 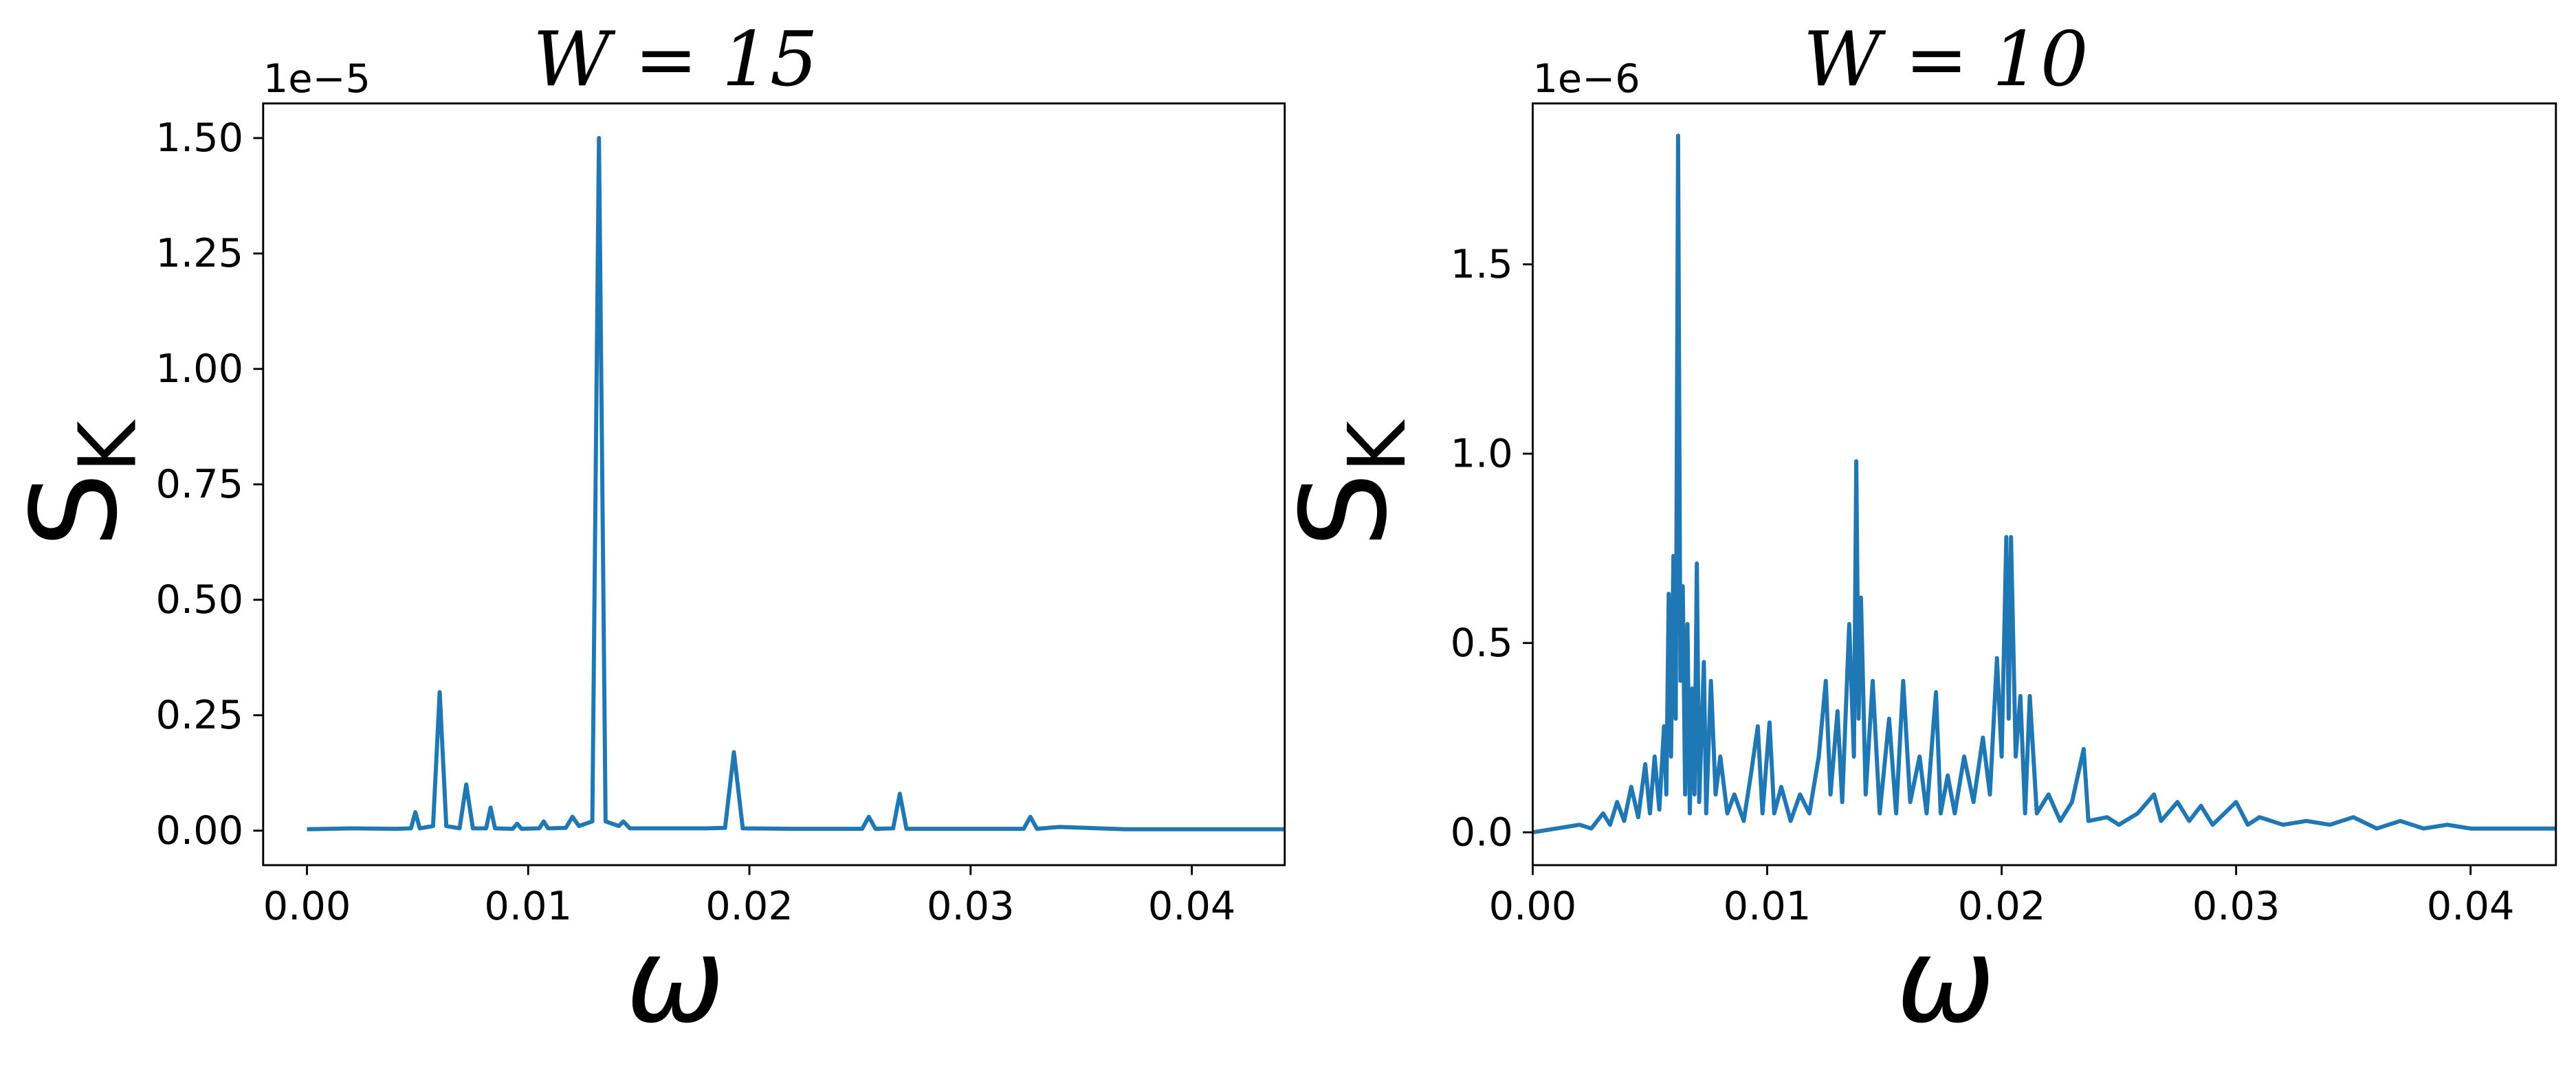 What do you see at coordinates (199, 830) in the screenshot?
I see `y-tick-label: 0.00` at bounding box center [199, 830].